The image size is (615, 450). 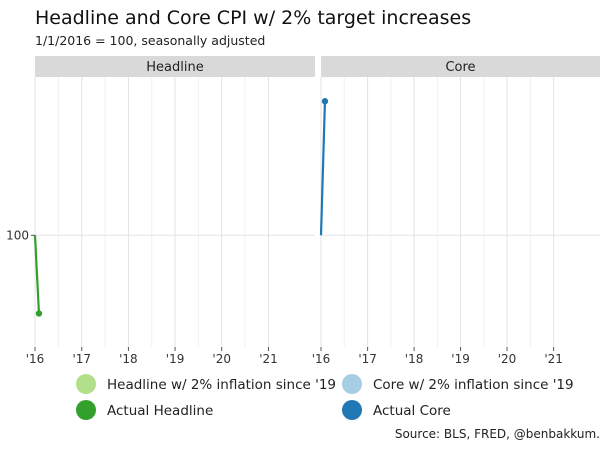 I want to click on strip-label-core: Core, so click(x=460, y=67).